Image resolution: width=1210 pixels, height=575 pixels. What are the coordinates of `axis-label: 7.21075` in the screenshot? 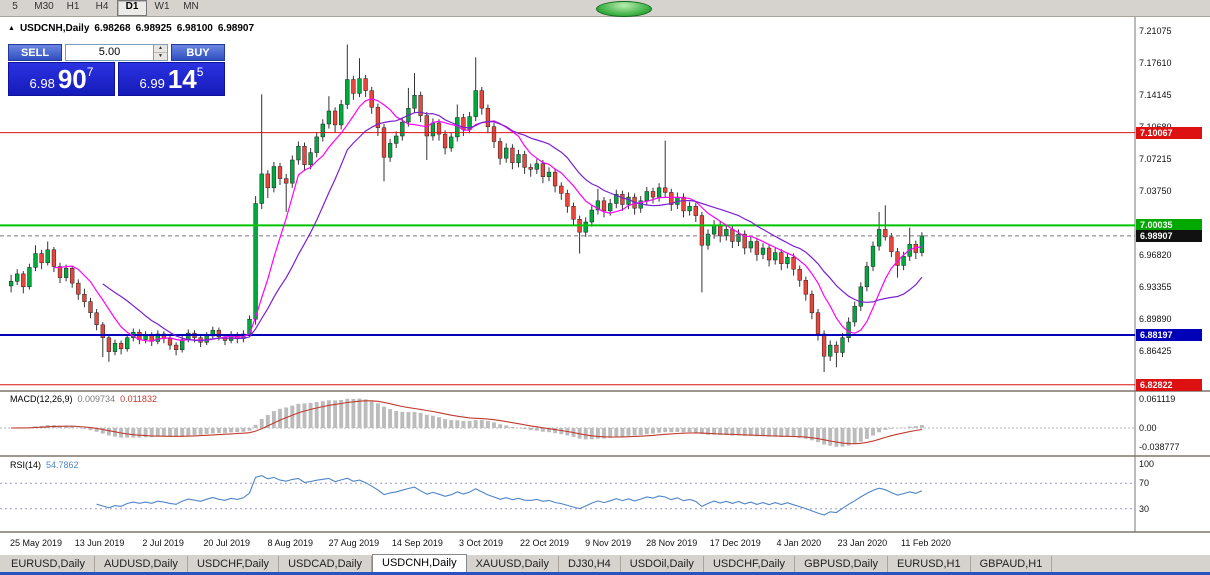 It's located at (1155, 30).